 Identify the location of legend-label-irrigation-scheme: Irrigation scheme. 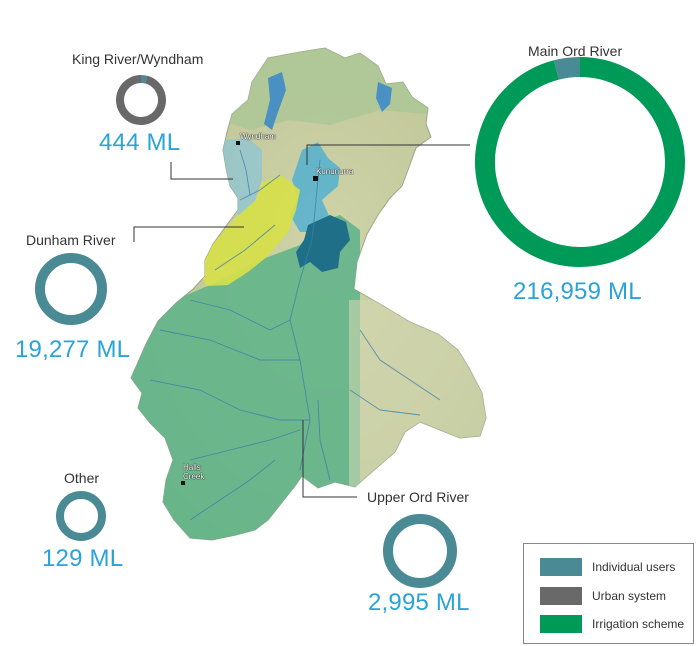
(638, 624).